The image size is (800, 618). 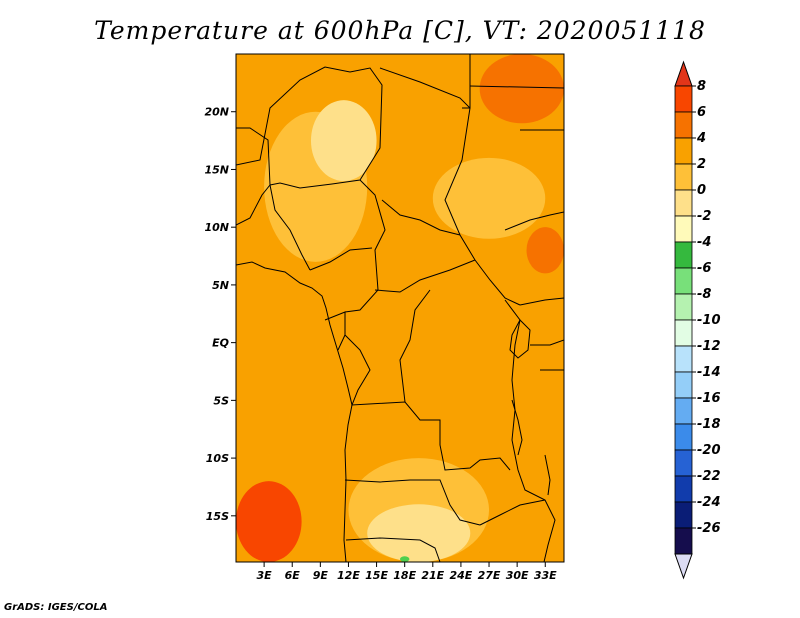 What do you see at coordinates (432, 575) in the screenshot?
I see `lon-tick-label: 21E` at bounding box center [432, 575].